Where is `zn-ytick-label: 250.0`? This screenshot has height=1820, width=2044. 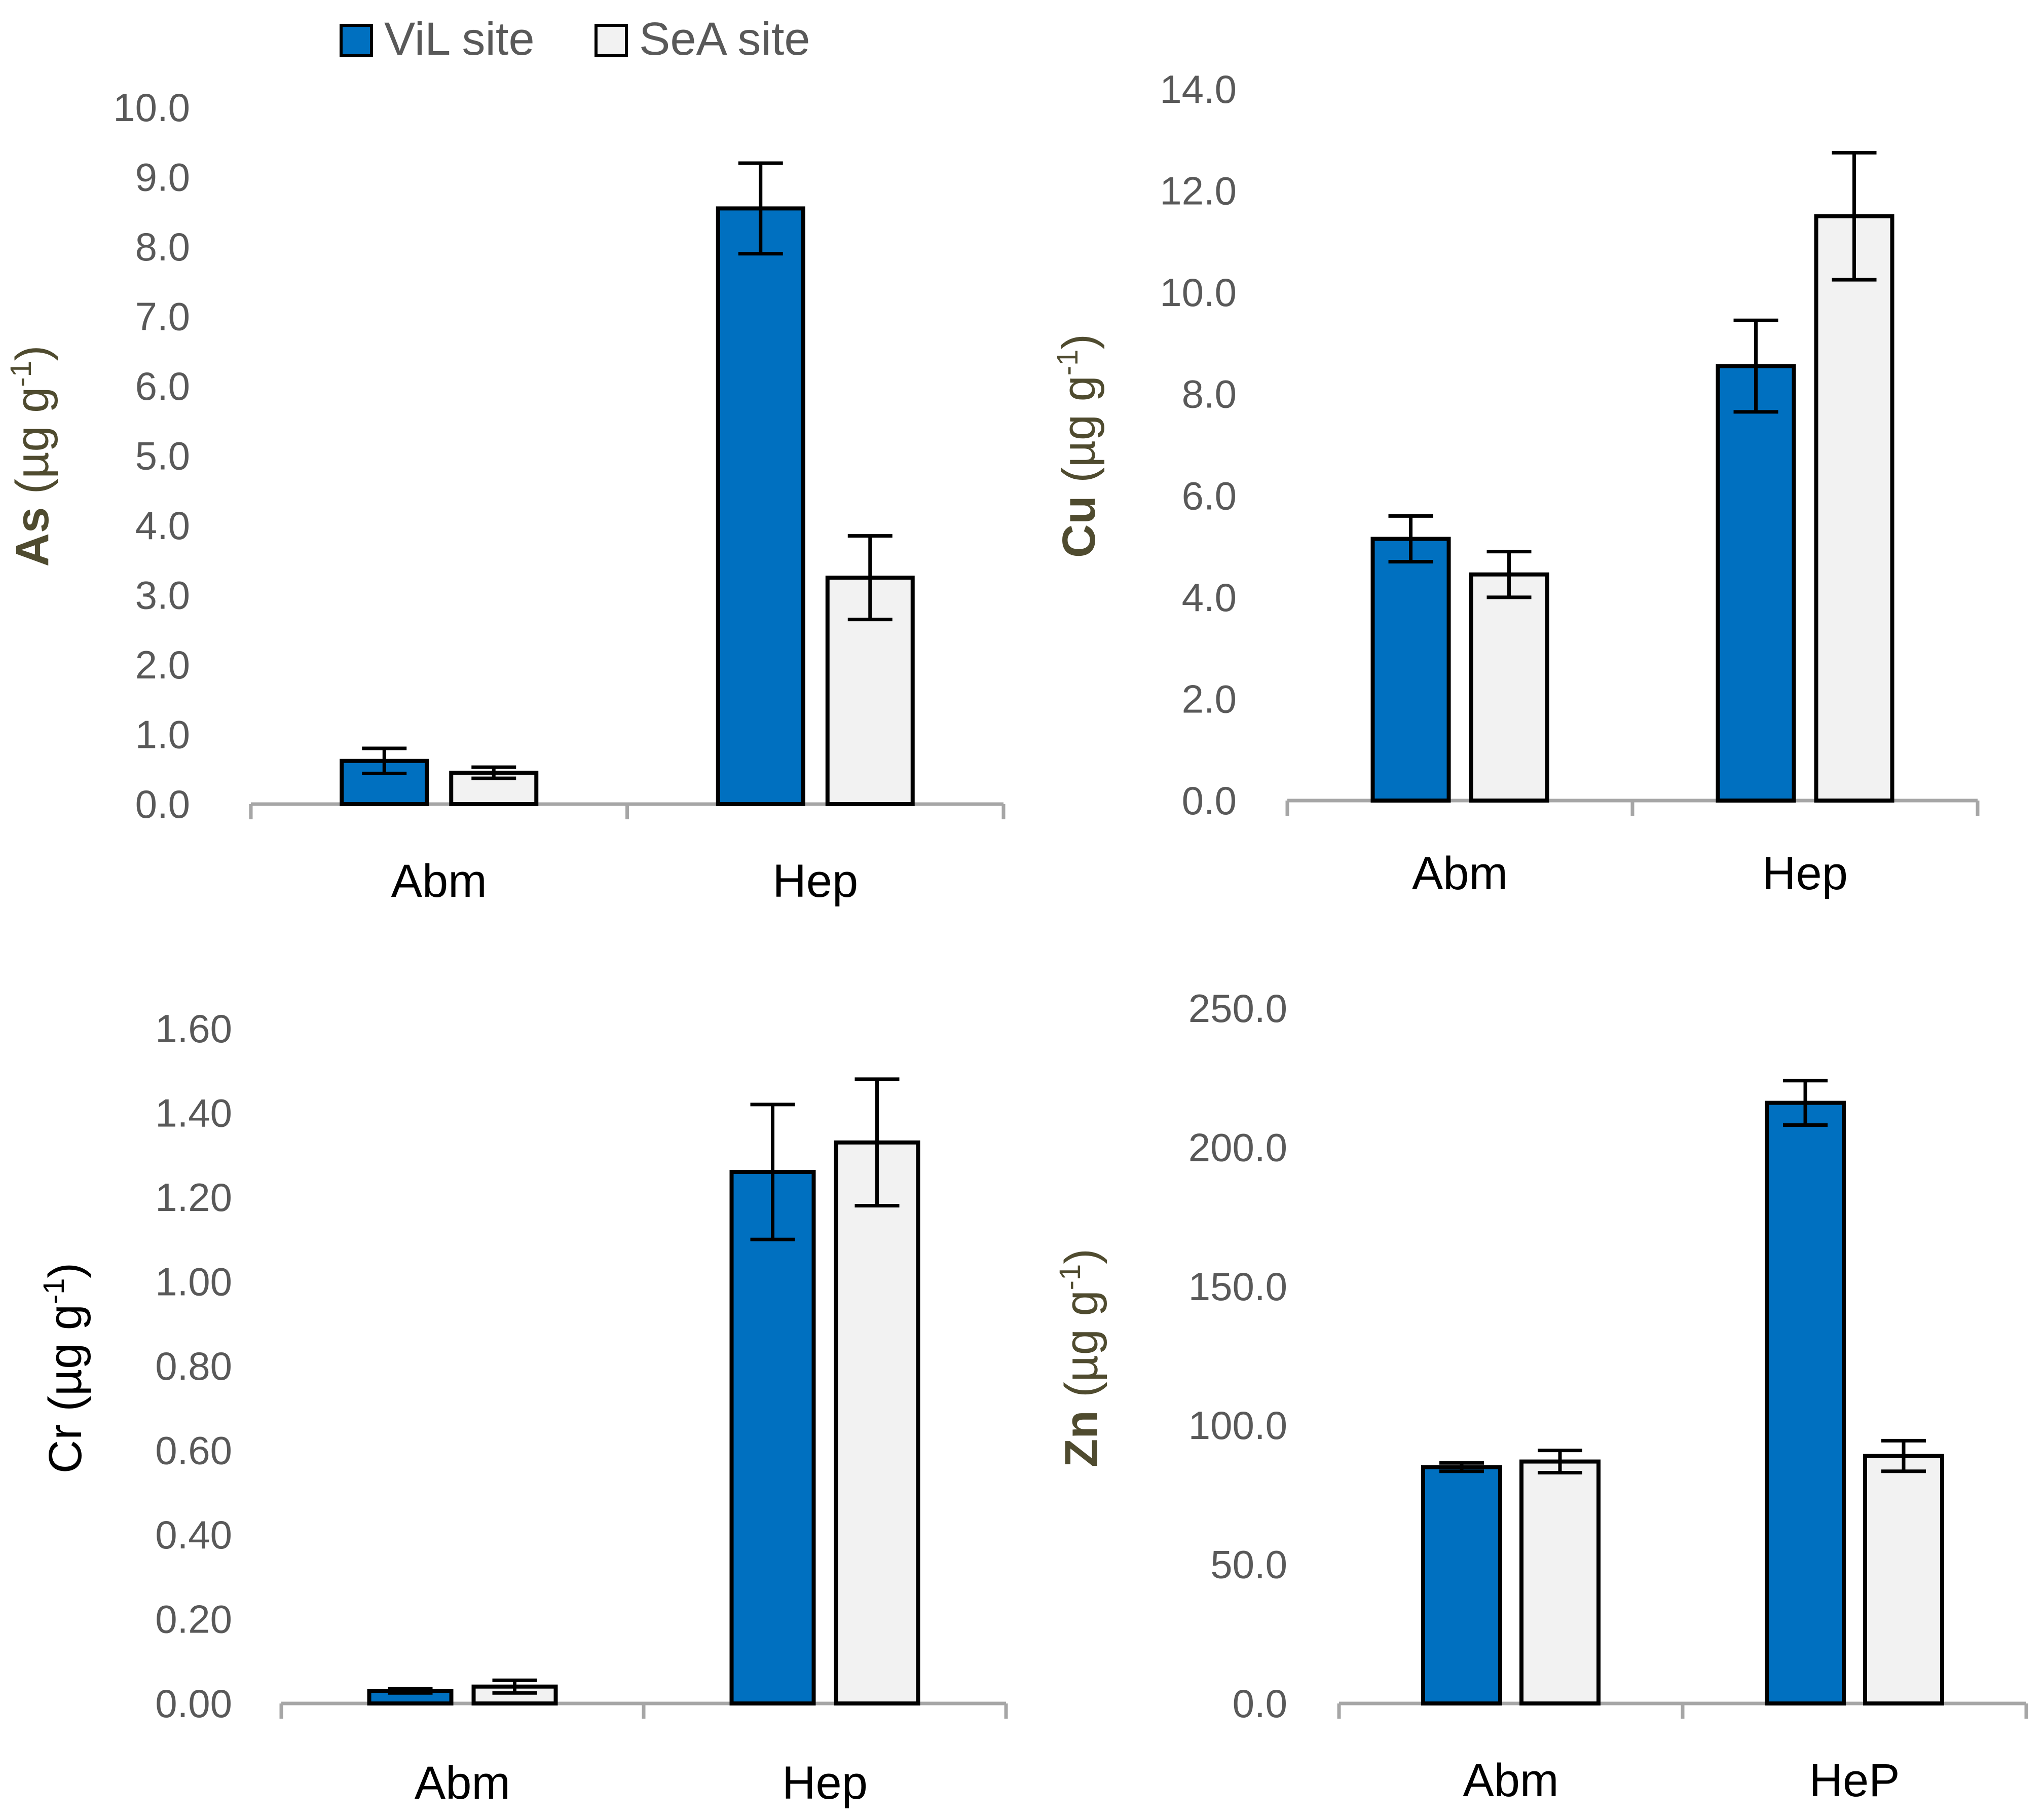 zn-ytick-label: 250.0 is located at coordinates (1238, 1008).